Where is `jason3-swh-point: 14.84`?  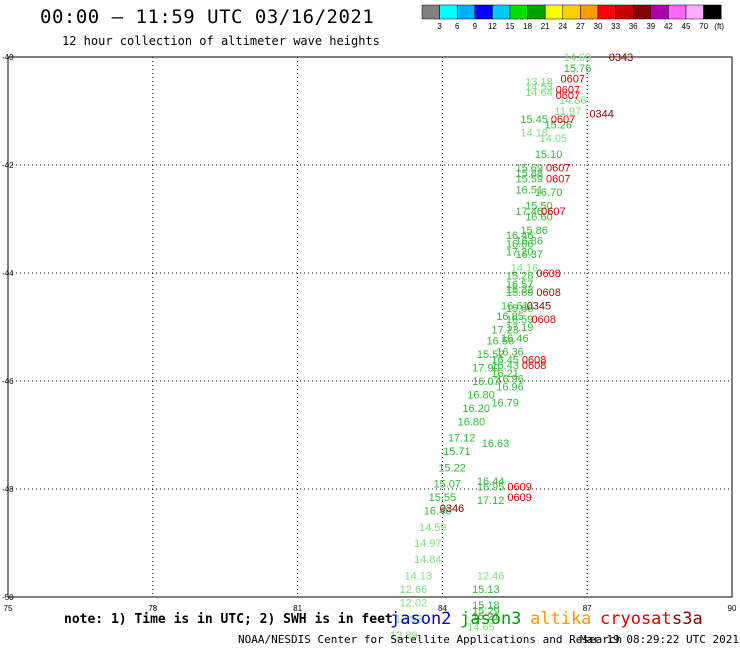
jason3-swh-point: 14.84 is located at coordinates (428, 560).